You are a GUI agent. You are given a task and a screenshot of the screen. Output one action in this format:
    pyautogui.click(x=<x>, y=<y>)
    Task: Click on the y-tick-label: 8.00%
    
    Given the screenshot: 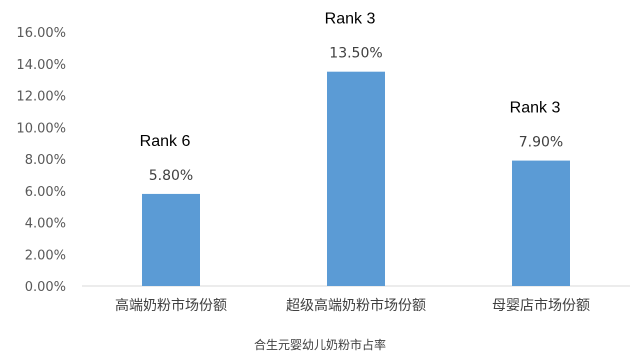 What is the action you would take?
    pyautogui.click(x=45, y=160)
    